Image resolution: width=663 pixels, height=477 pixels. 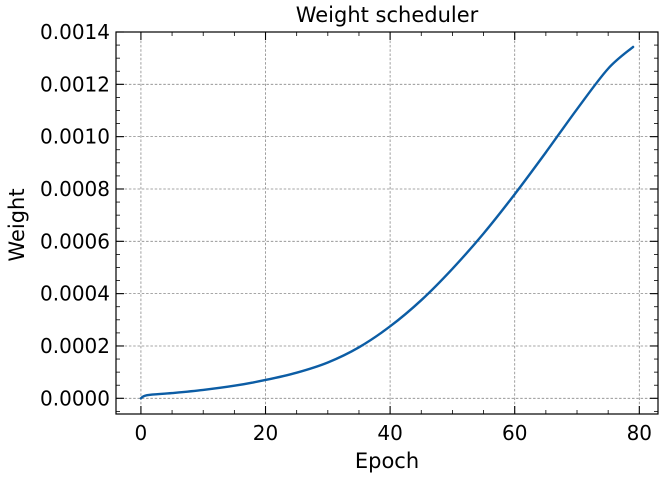 I want to click on y-tick-label: 0.0004, so click(x=75, y=294).